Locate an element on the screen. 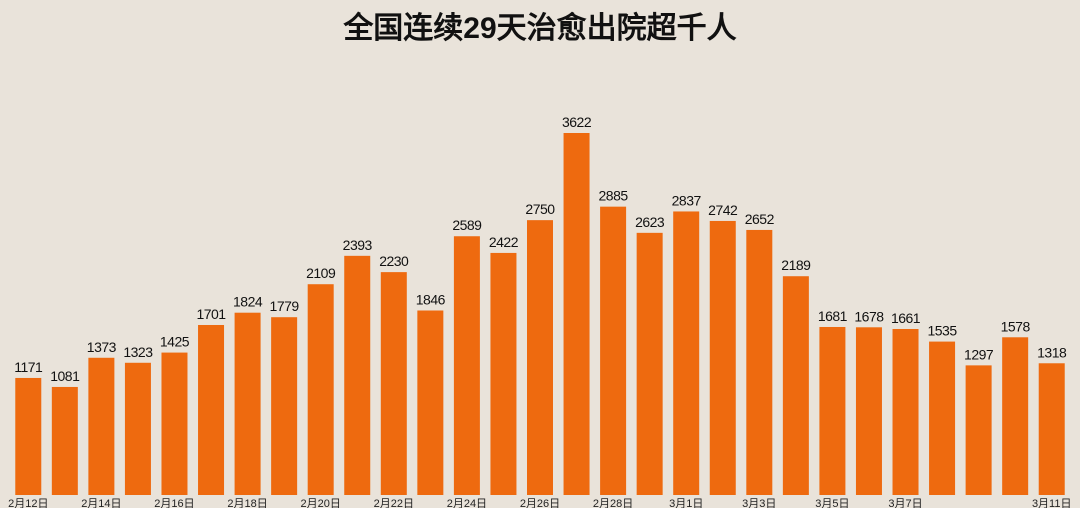 This screenshot has height=508, width=1080. value-label: 1578 is located at coordinates (1016, 326).